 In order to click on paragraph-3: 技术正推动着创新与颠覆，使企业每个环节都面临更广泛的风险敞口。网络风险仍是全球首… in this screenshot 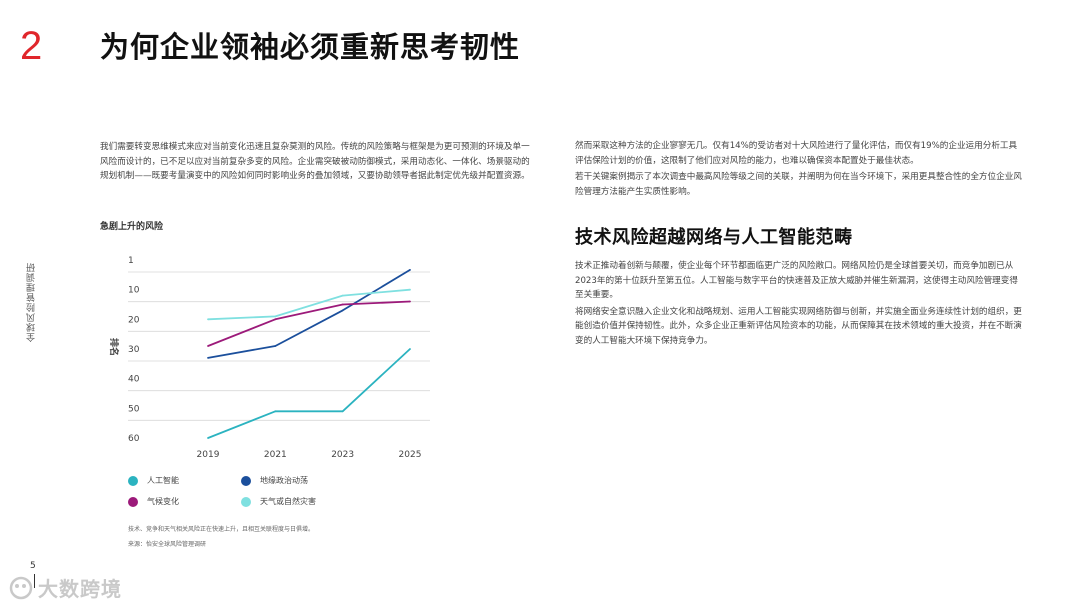, I will do `click(796, 280)`.